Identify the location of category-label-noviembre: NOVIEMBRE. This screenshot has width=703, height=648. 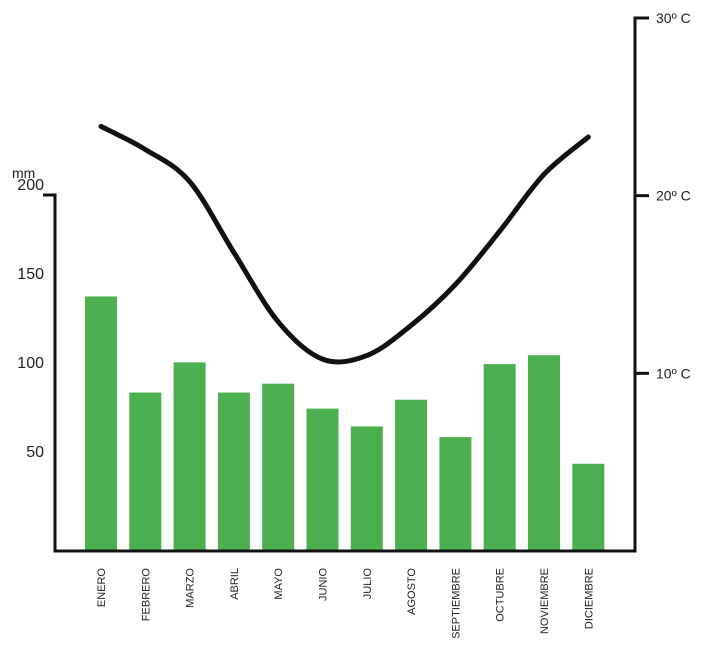
(545, 601).